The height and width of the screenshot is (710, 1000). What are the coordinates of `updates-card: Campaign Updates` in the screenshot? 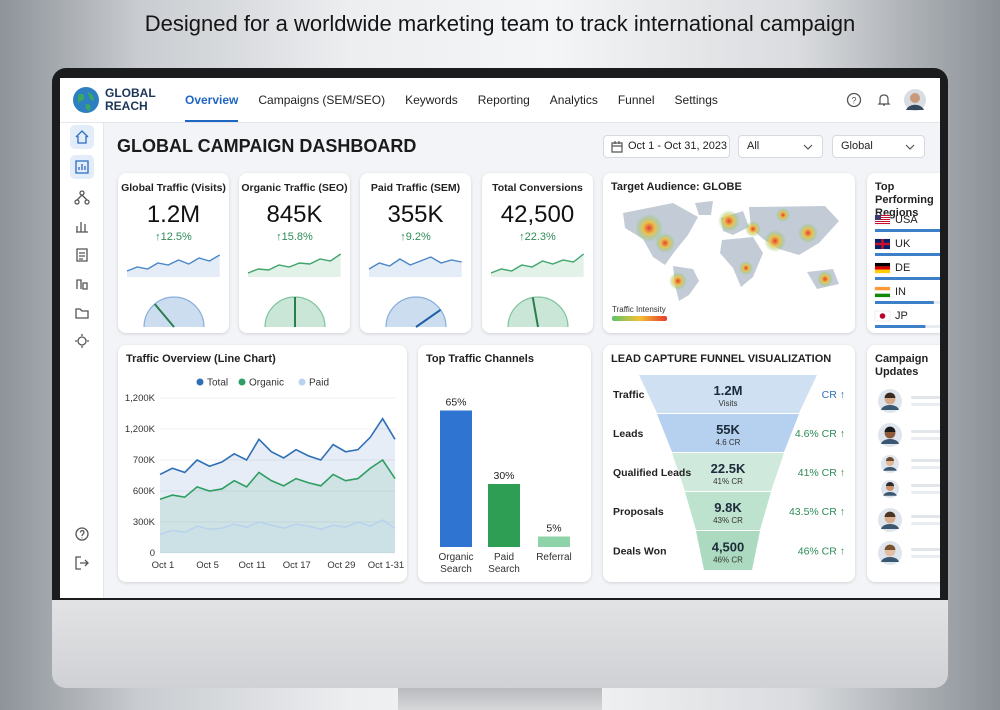 It's located at (903, 463).